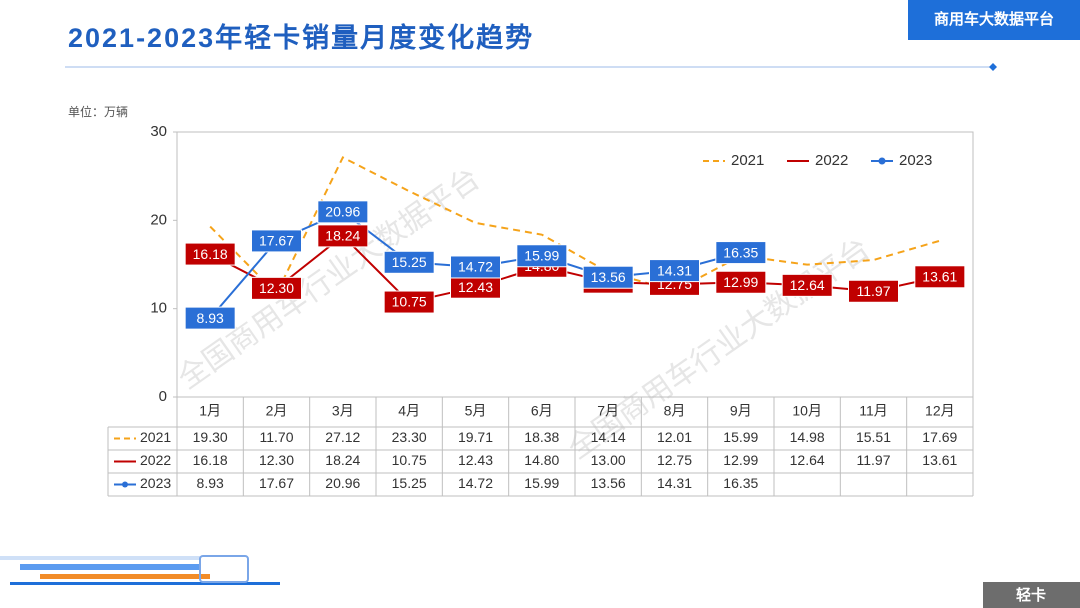 The width and height of the screenshot is (1080, 608). I want to click on truck-decoration, so click(140, 570).